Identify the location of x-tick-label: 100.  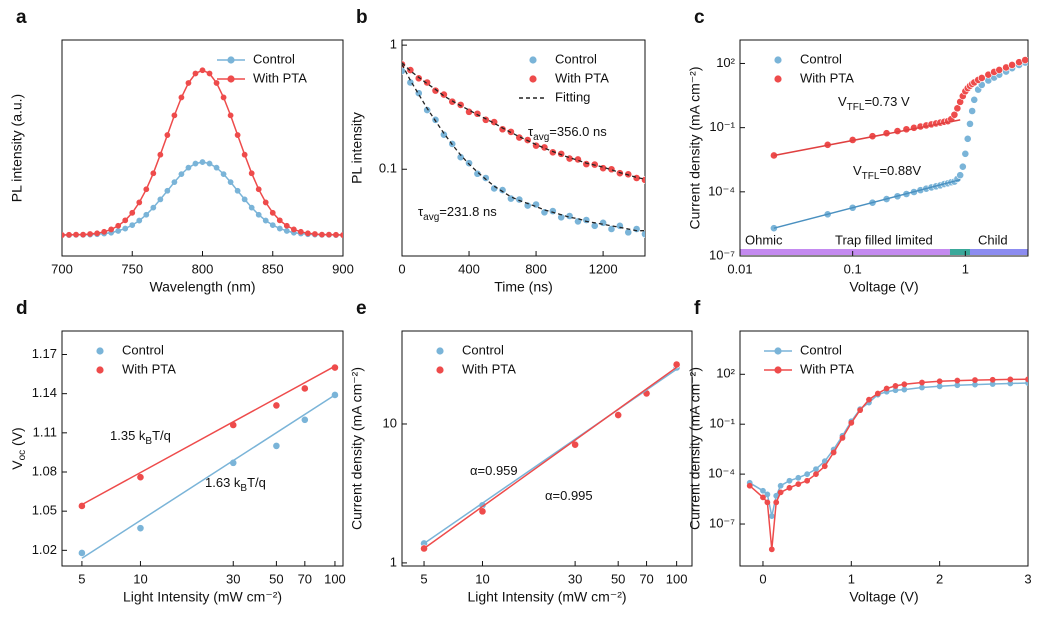
(677, 578).